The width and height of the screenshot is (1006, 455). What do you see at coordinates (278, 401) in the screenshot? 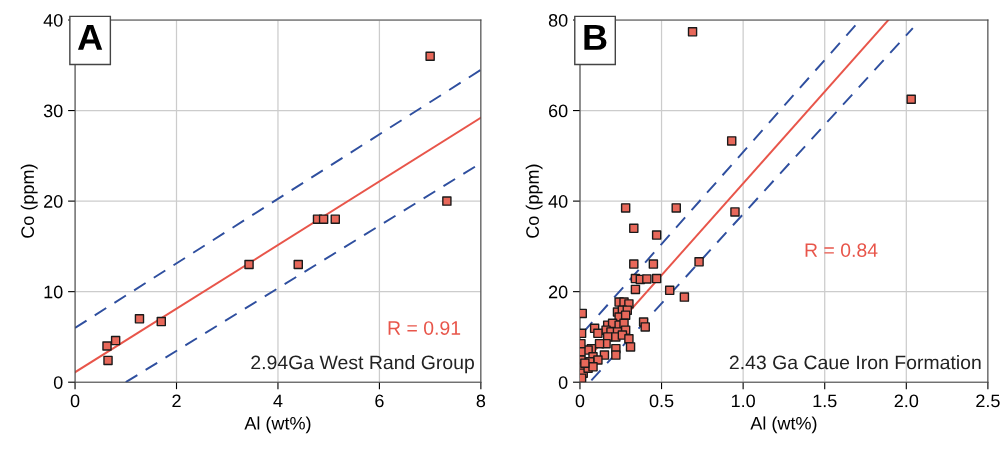
I see `x-tick-label: 4` at bounding box center [278, 401].